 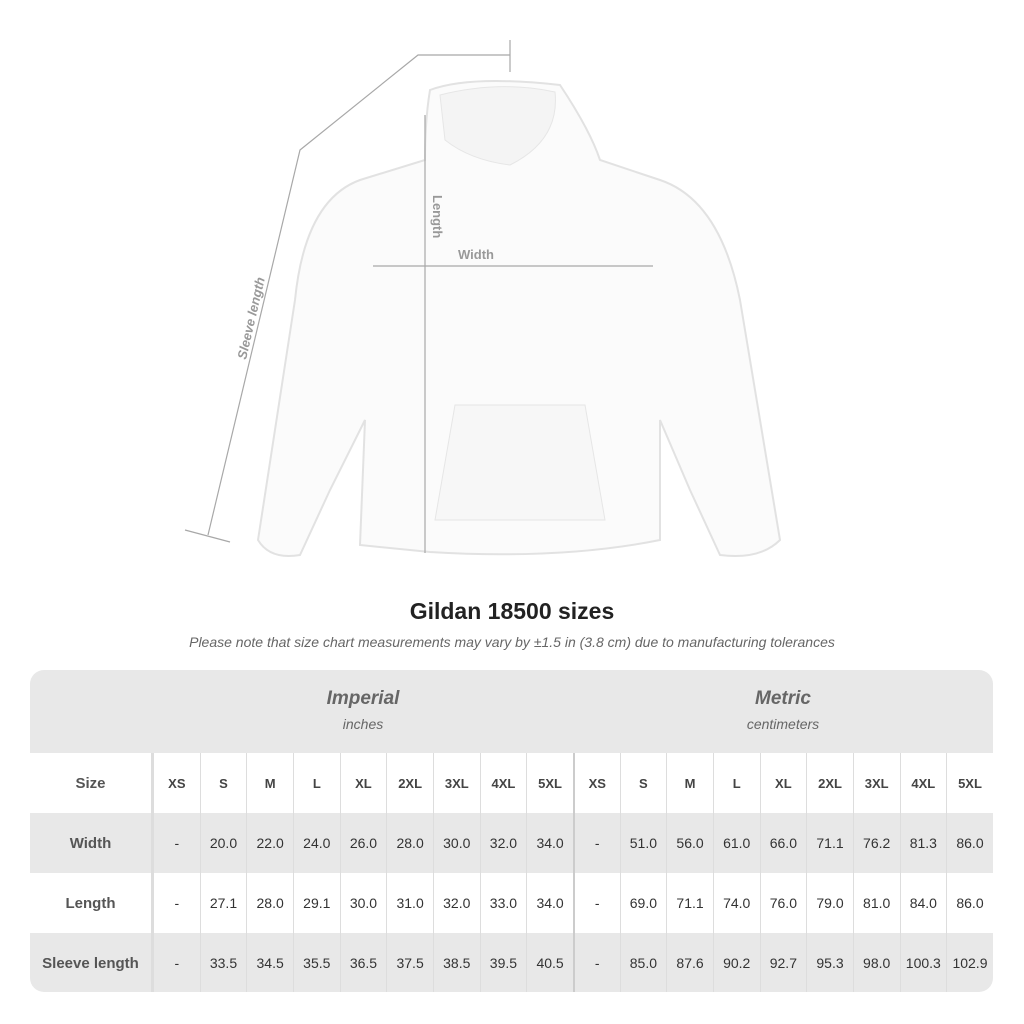 What do you see at coordinates (689, 962) in the screenshot?
I see `table-cell: 87.6` at bounding box center [689, 962].